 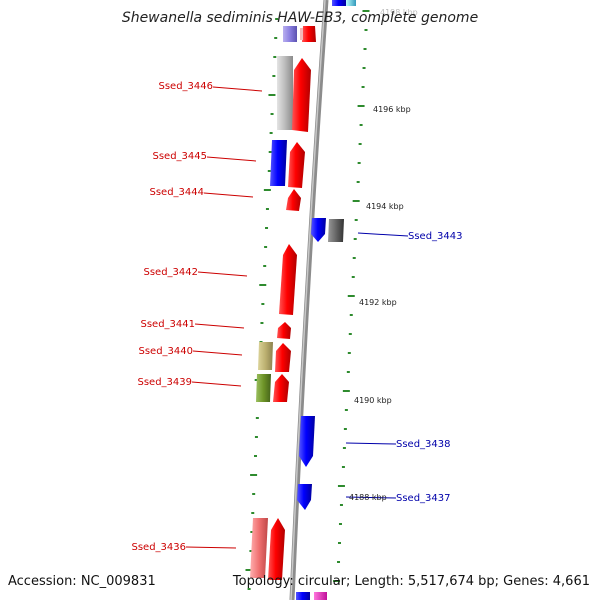 I want to click on gene-label-ssed-3442: Ssed_3442, so click(x=170, y=272).